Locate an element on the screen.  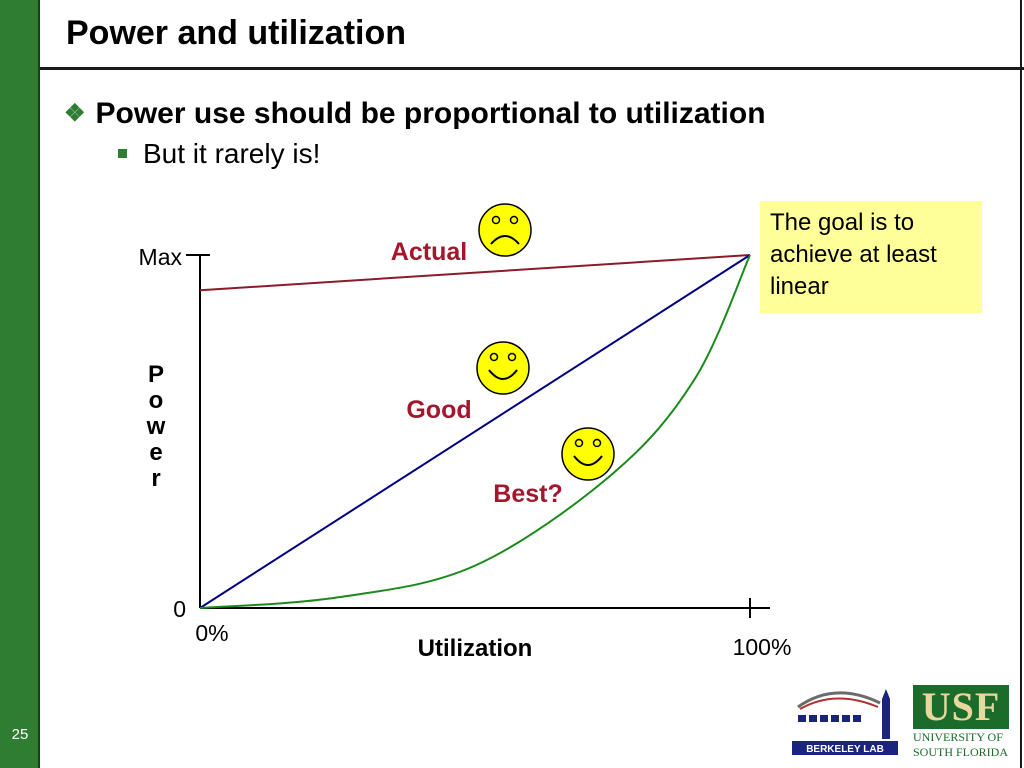
slide-title: Power and utilization is located at coordinates (236, 33).